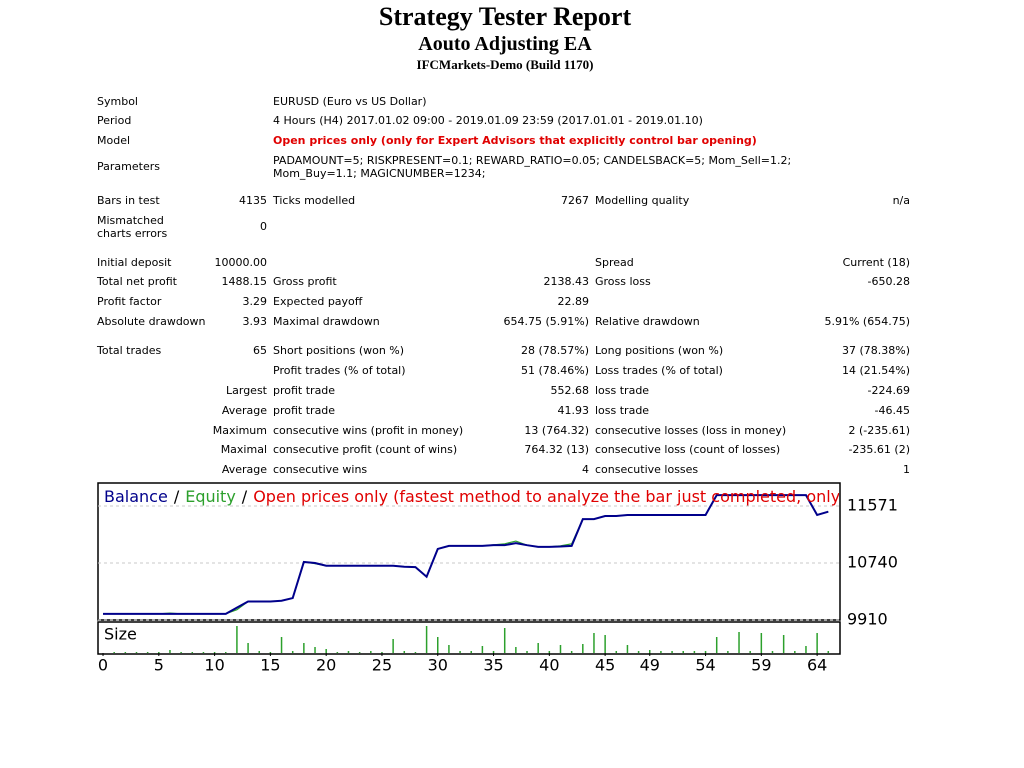  What do you see at coordinates (493, 665) in the screenshot?
I see `x-tick-label: 35` at bounding box center [493, 665].